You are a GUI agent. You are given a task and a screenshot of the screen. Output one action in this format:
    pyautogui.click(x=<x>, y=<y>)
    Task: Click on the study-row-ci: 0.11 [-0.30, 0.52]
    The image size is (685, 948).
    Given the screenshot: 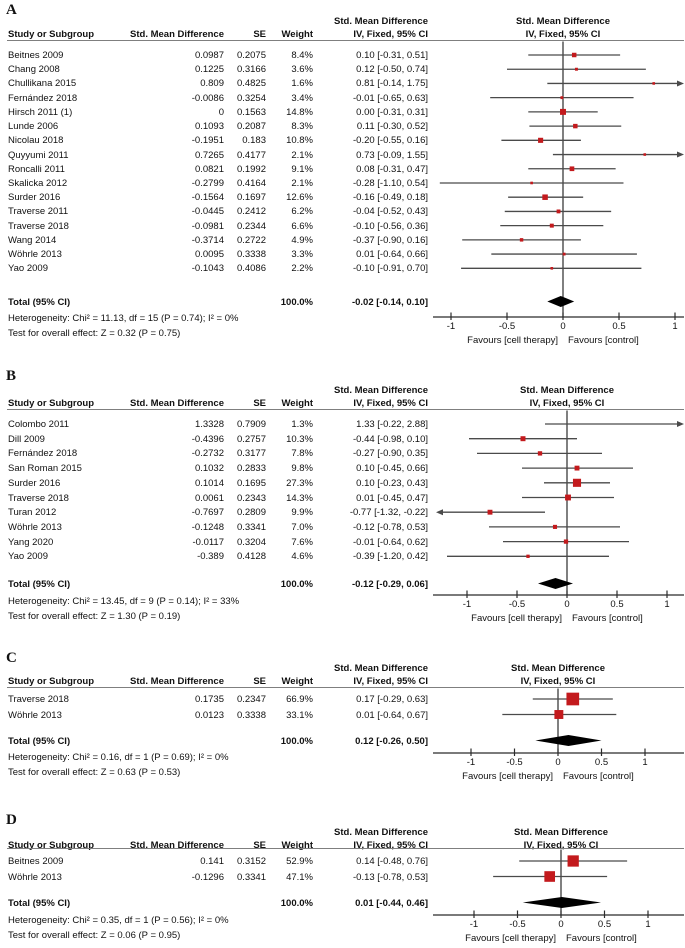 What is the action you would take?
    pyautogui.click(x=392, y=127)
    